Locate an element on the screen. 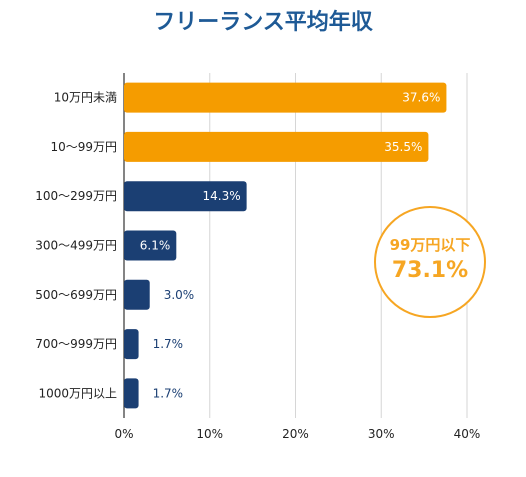 This screenshot has height=477, width=526. summary-callout: 99万円以下 73.1% is located at coordinates (430, 262).